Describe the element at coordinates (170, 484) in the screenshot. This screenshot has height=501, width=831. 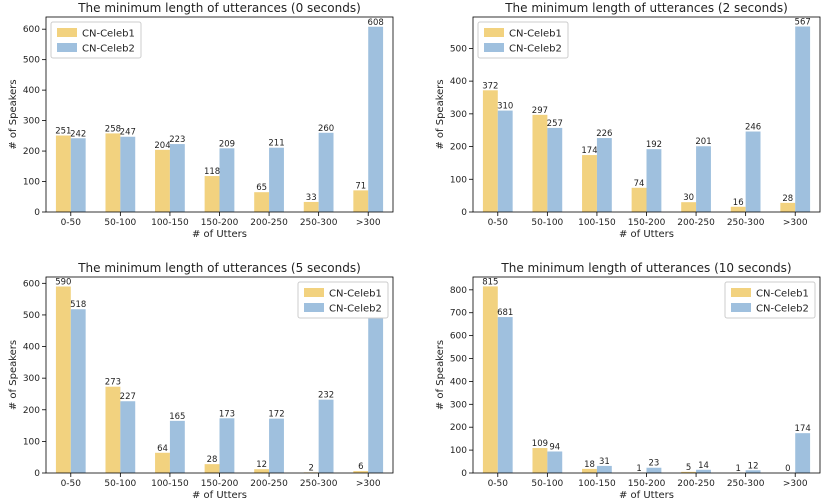
I see `x-tick-label: 100-150` at that location.